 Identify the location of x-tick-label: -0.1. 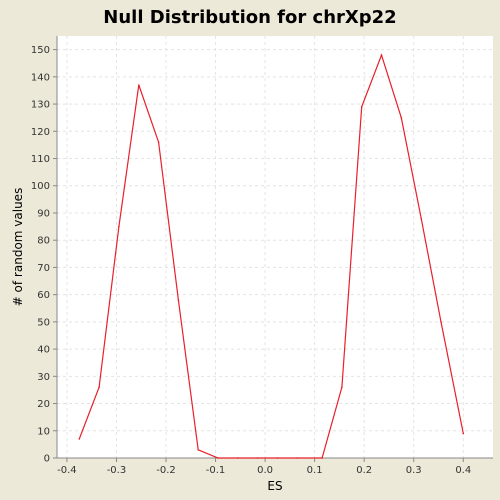
(216, 470).